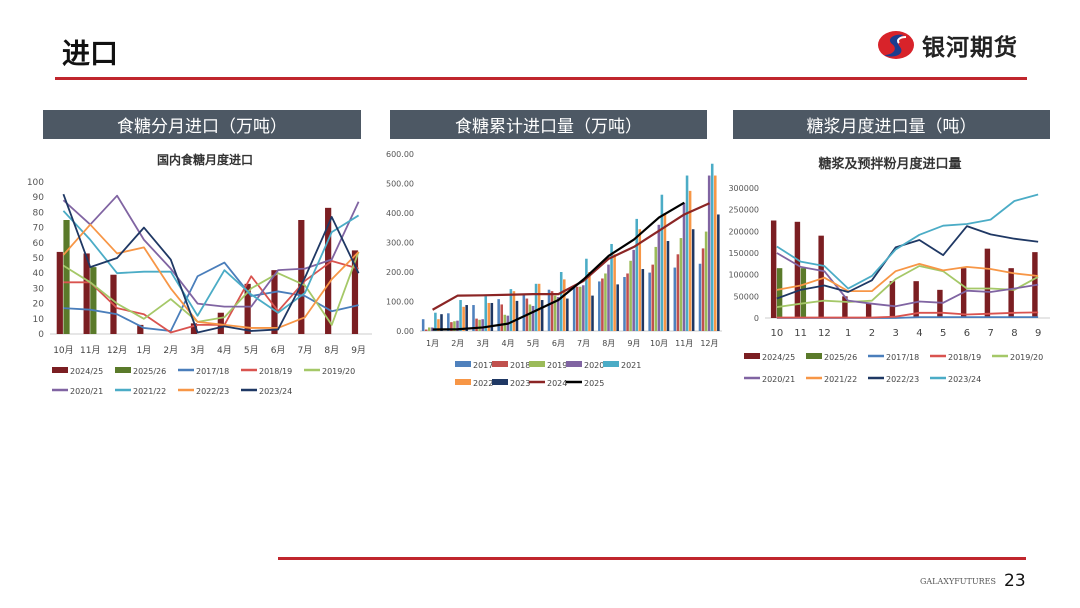 Image resolution: width=1080 pixels, height=608 pixels. I want to click on line-2019/20, so click(907, 287).